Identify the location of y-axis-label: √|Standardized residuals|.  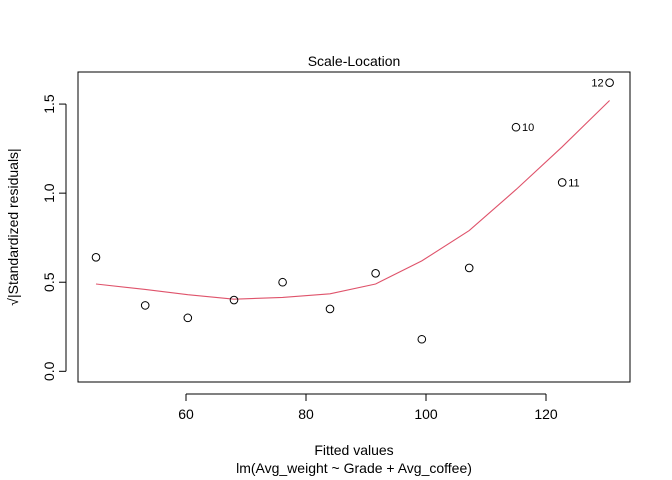
(13, 226).